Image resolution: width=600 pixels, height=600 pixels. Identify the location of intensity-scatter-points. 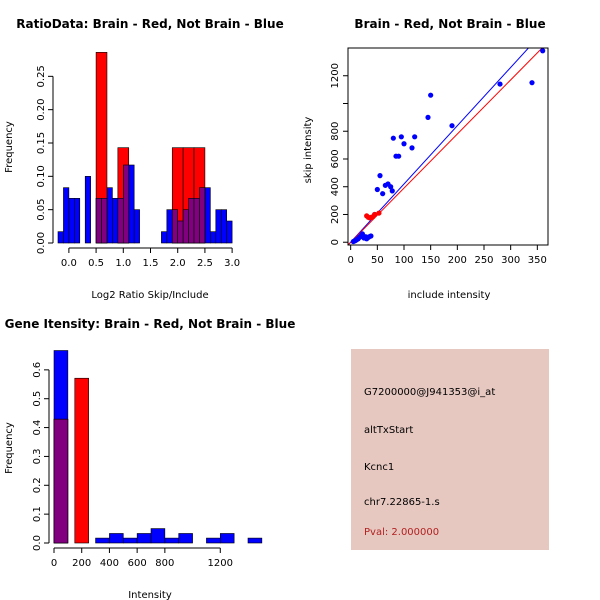
(448, 146).